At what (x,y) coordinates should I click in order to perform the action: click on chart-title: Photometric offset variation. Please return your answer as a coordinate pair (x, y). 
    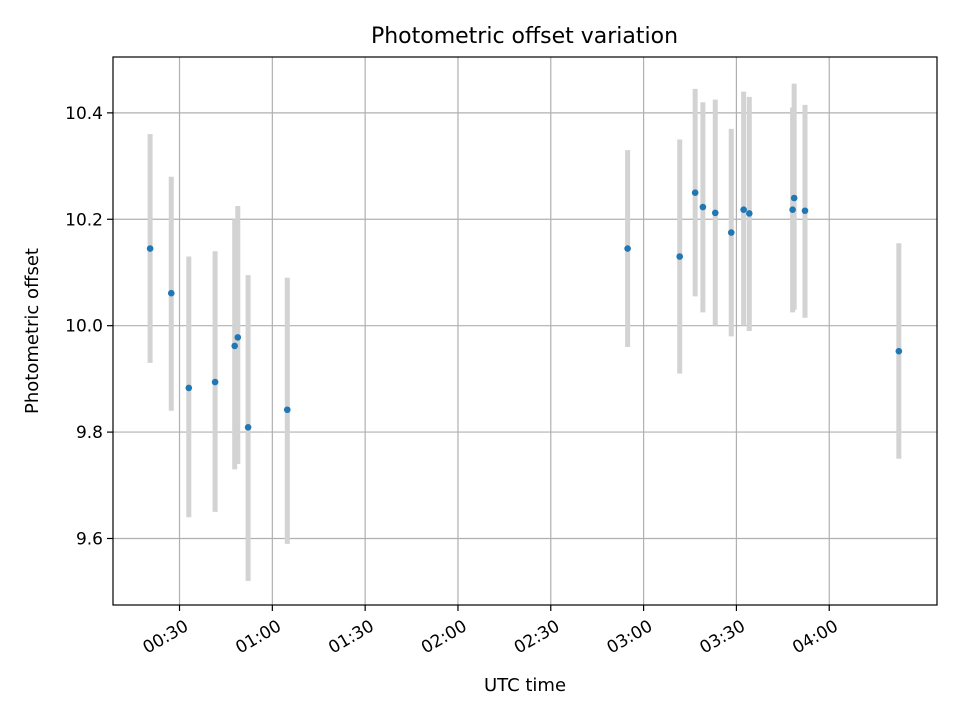
    Looking at the image, I should click on (524, 36).